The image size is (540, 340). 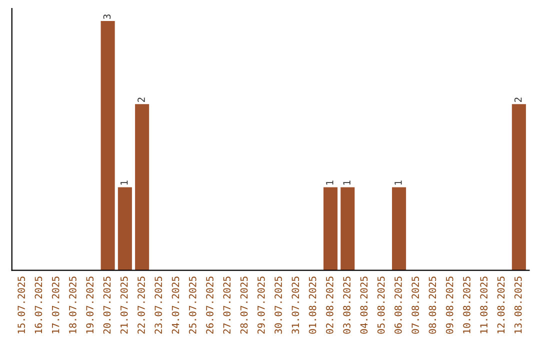 What do you see at coordinates (141, 305) in the screenshot?
I see `x-tick-label: 22.07.2025` at bounding box center [141, 305].